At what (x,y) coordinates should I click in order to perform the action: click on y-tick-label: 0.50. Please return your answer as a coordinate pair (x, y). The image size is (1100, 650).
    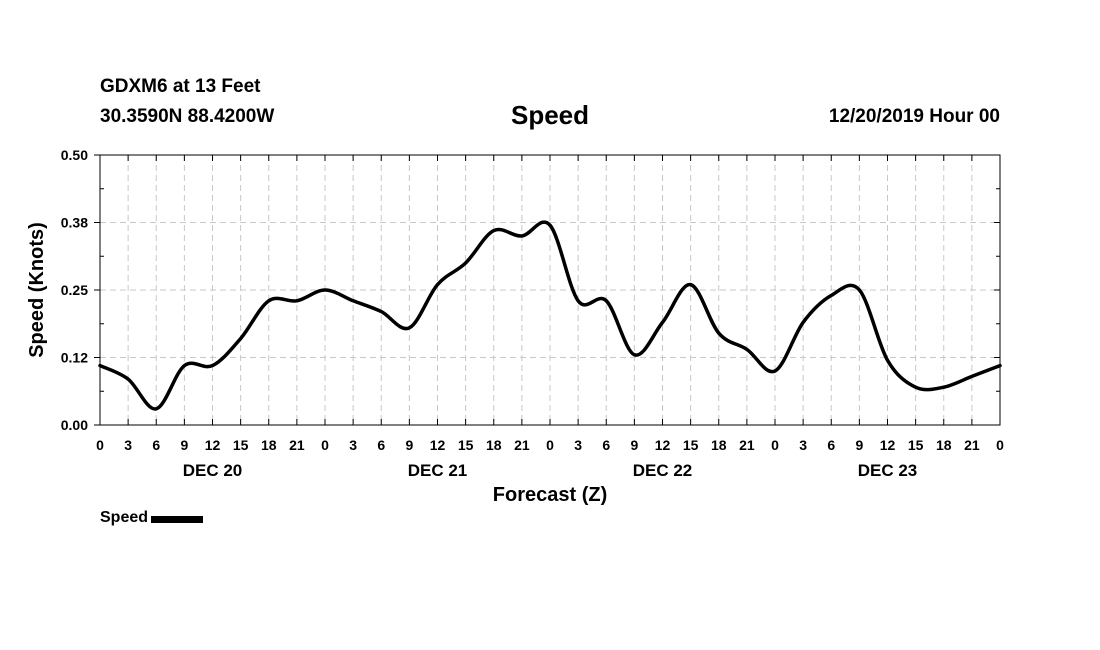
    Looking at the image, I should click on (74, 155).